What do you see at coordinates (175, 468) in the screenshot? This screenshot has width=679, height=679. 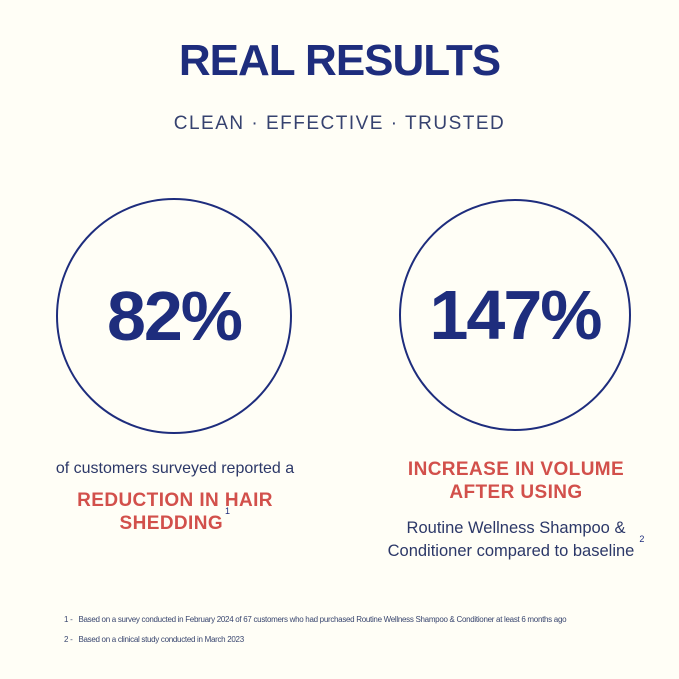 I see `caption-plain-text: of customers surveyed reported a` at bounding box center [175, 468].